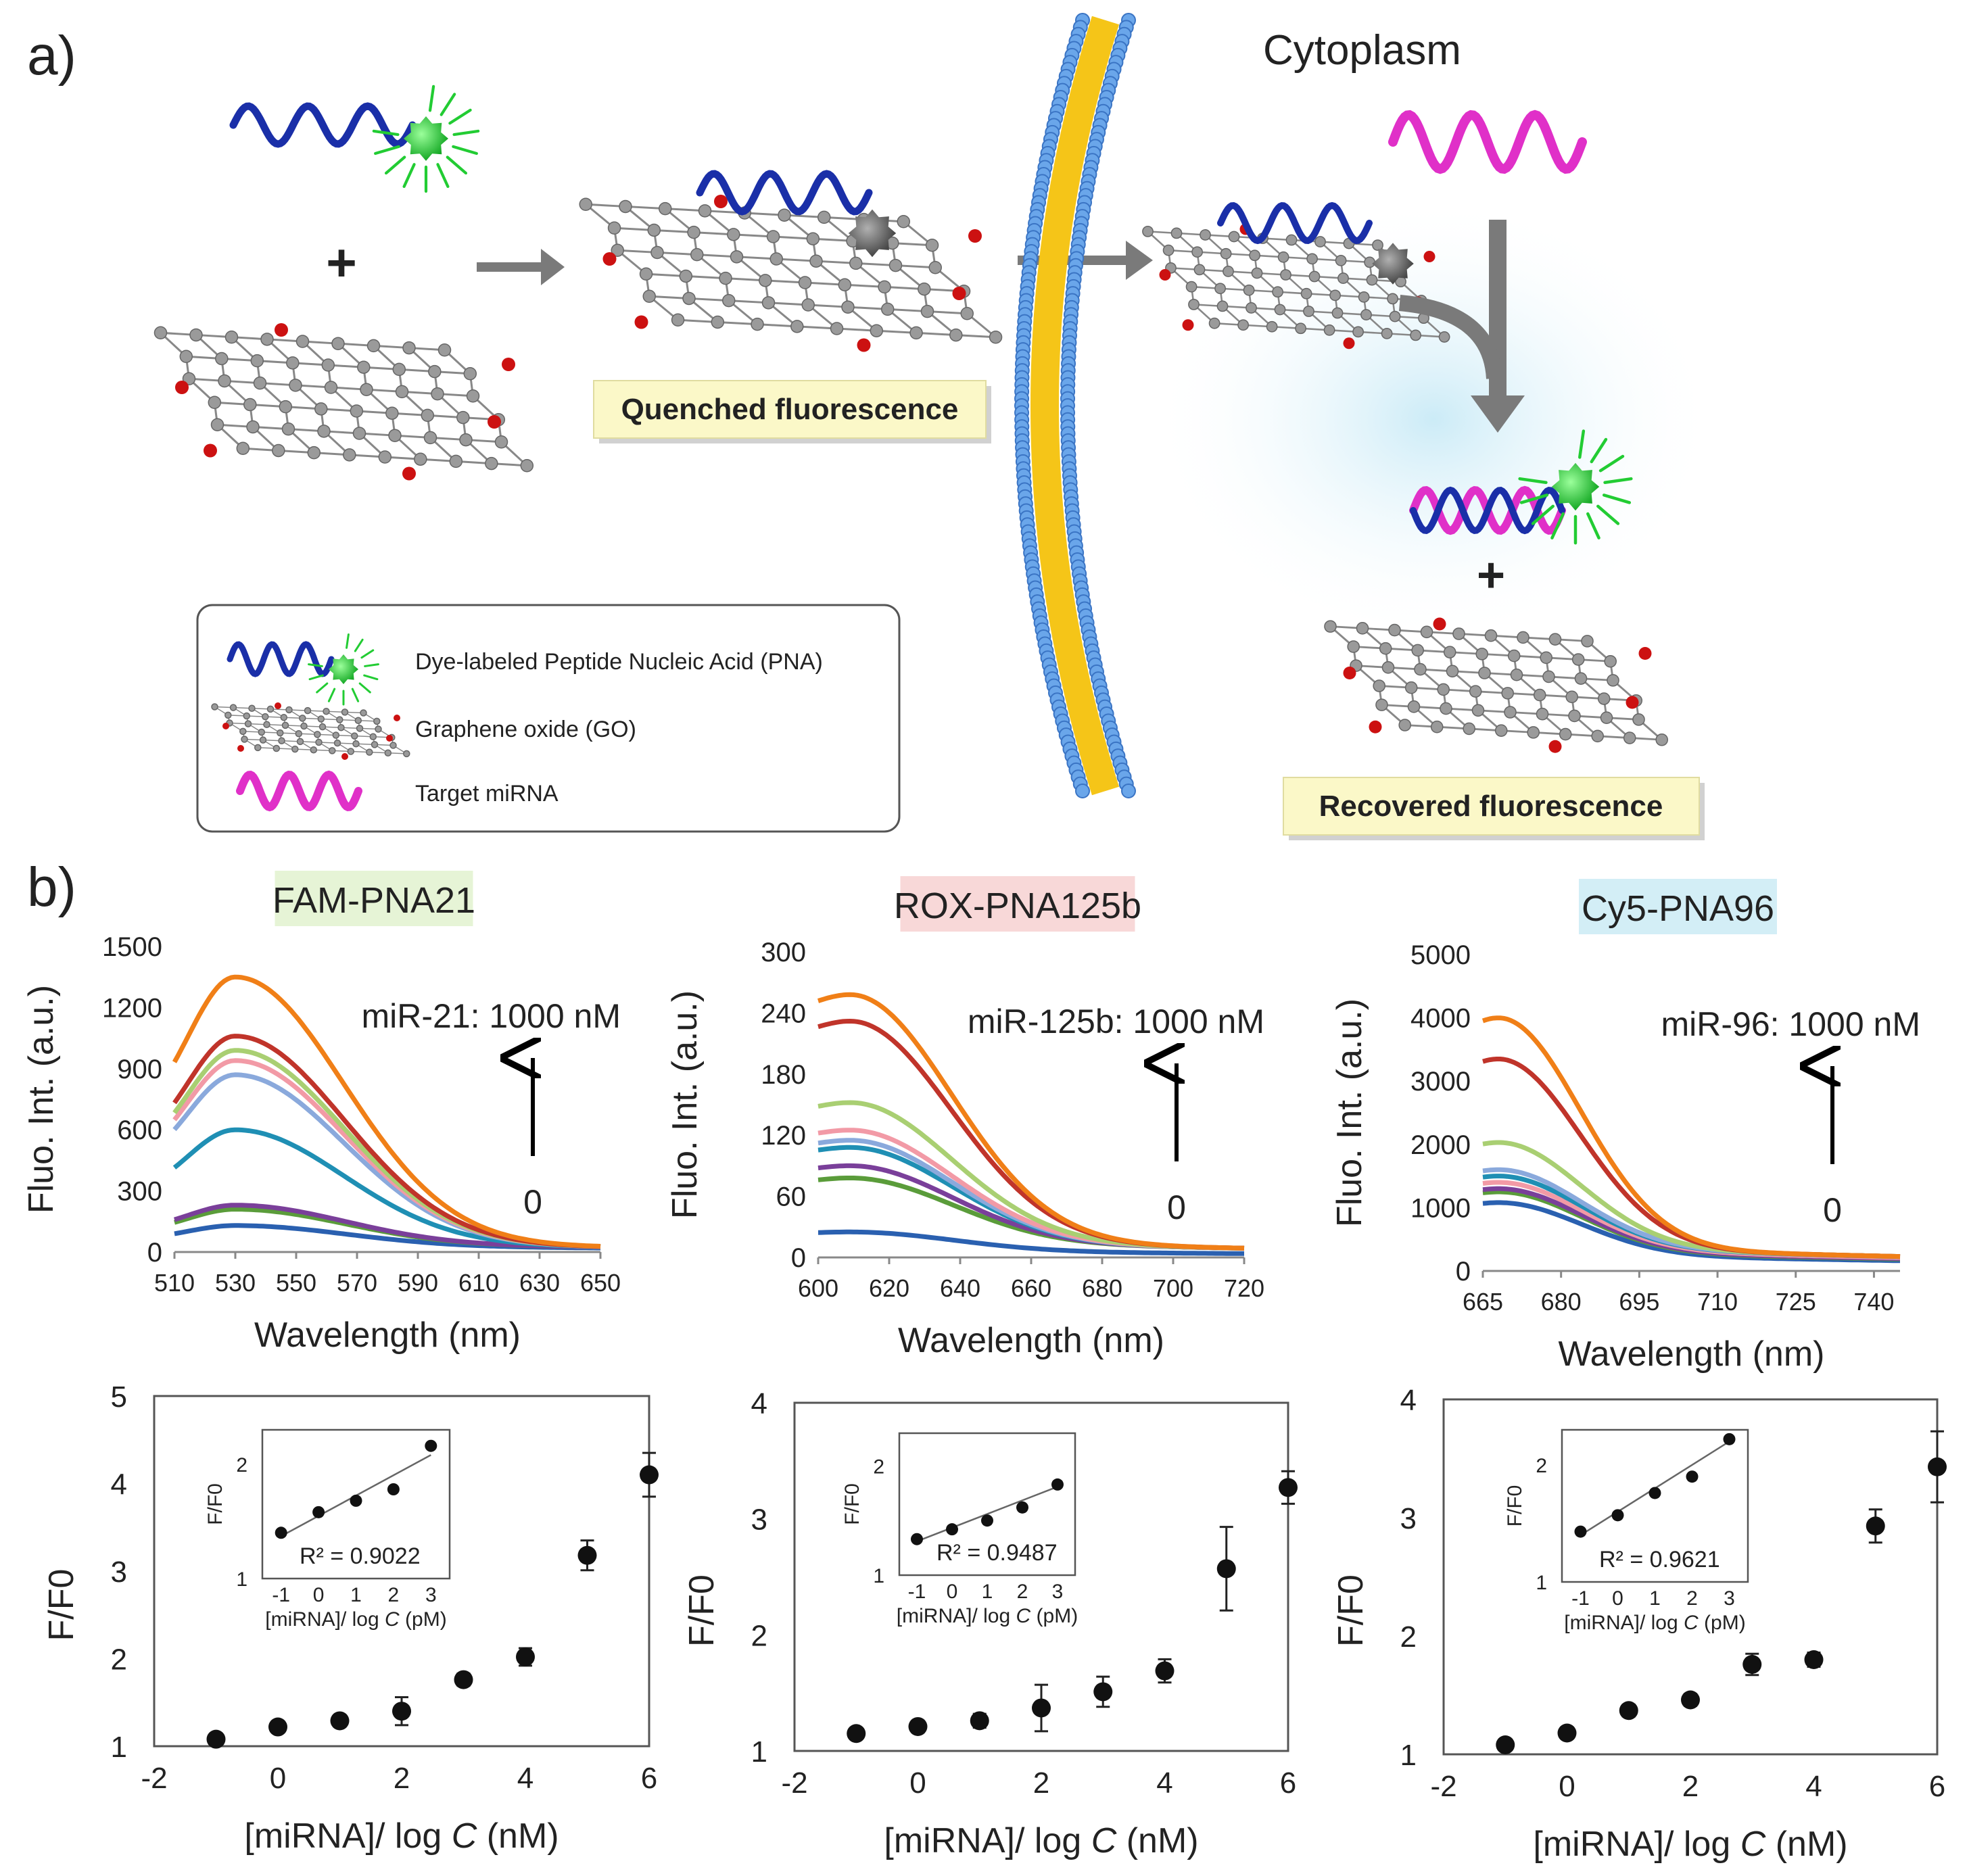  What do you see at coordinates (1433, 419) in the screenshot?
I see `cytoplasm-glow` at bounding box center [1433, 419].